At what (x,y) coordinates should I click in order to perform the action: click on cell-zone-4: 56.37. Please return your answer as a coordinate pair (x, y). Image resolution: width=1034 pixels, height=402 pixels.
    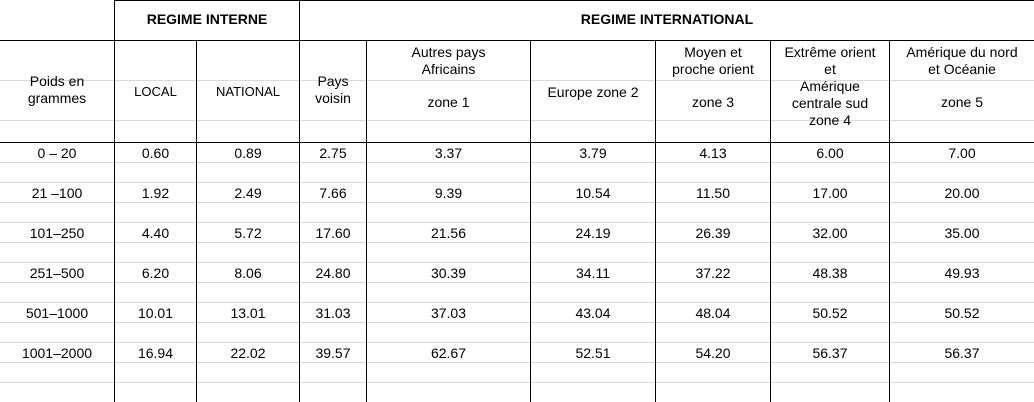
    Looking at the image, I should click on (830, 353).